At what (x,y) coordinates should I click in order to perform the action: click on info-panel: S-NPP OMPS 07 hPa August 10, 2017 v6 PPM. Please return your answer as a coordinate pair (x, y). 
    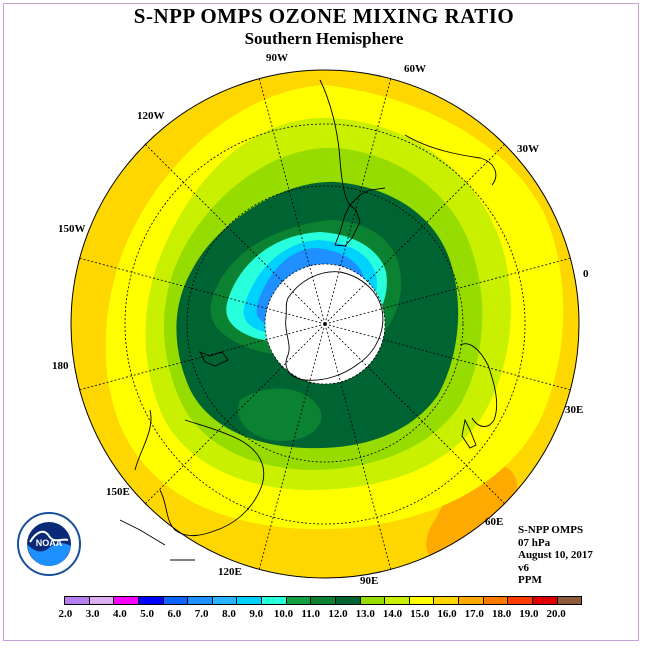
    Looking at the image, I should click on (555, 555).